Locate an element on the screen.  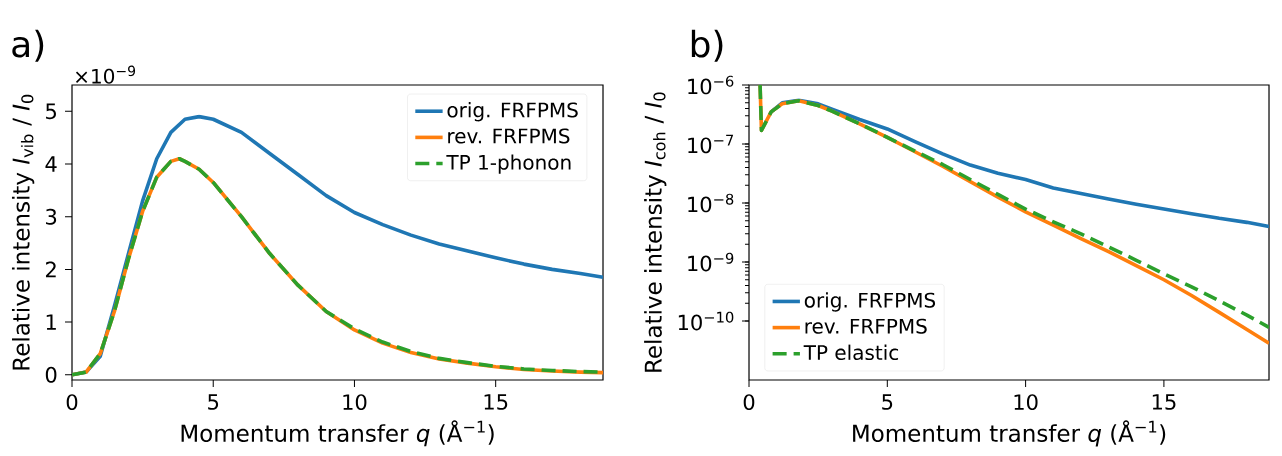
y-tick-label: 3 is located at coordinates (51, 216).